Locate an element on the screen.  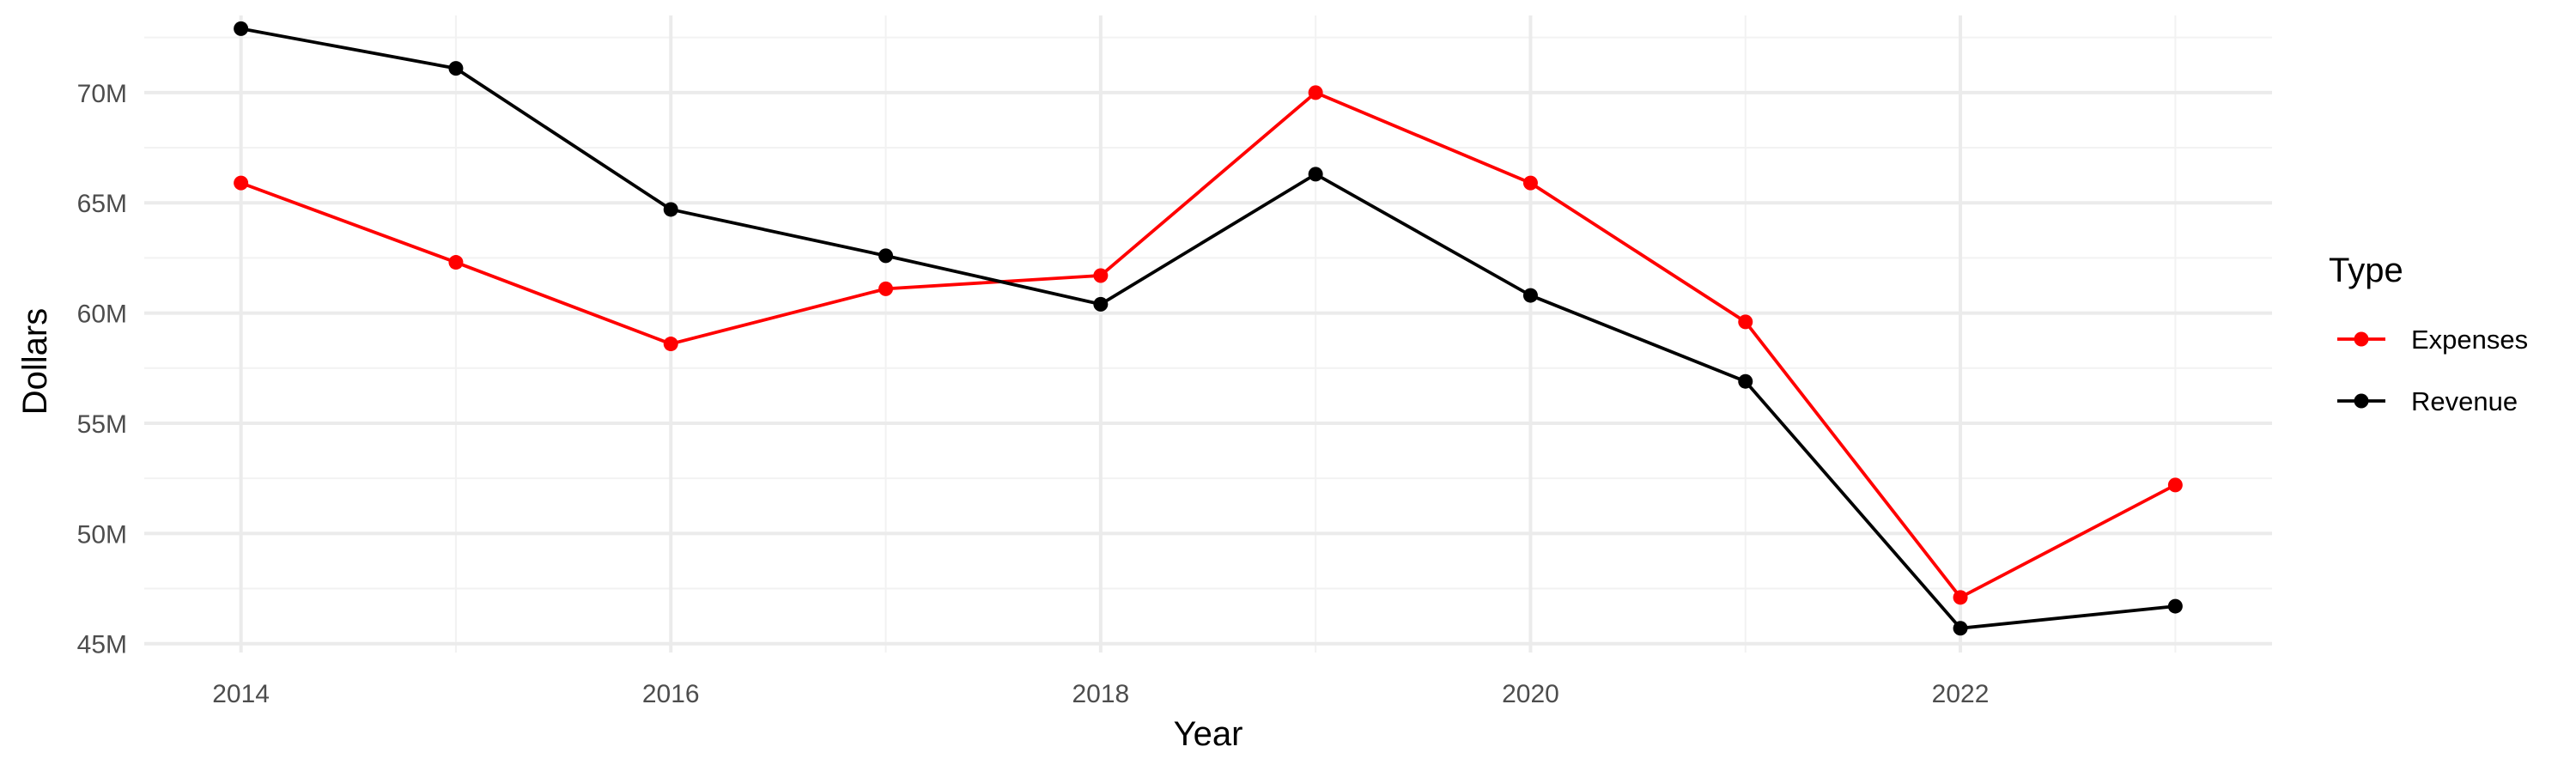
x-axis-ticks: 2014 2016 2018 2020 2022 is located at coordinates (1100, 694).